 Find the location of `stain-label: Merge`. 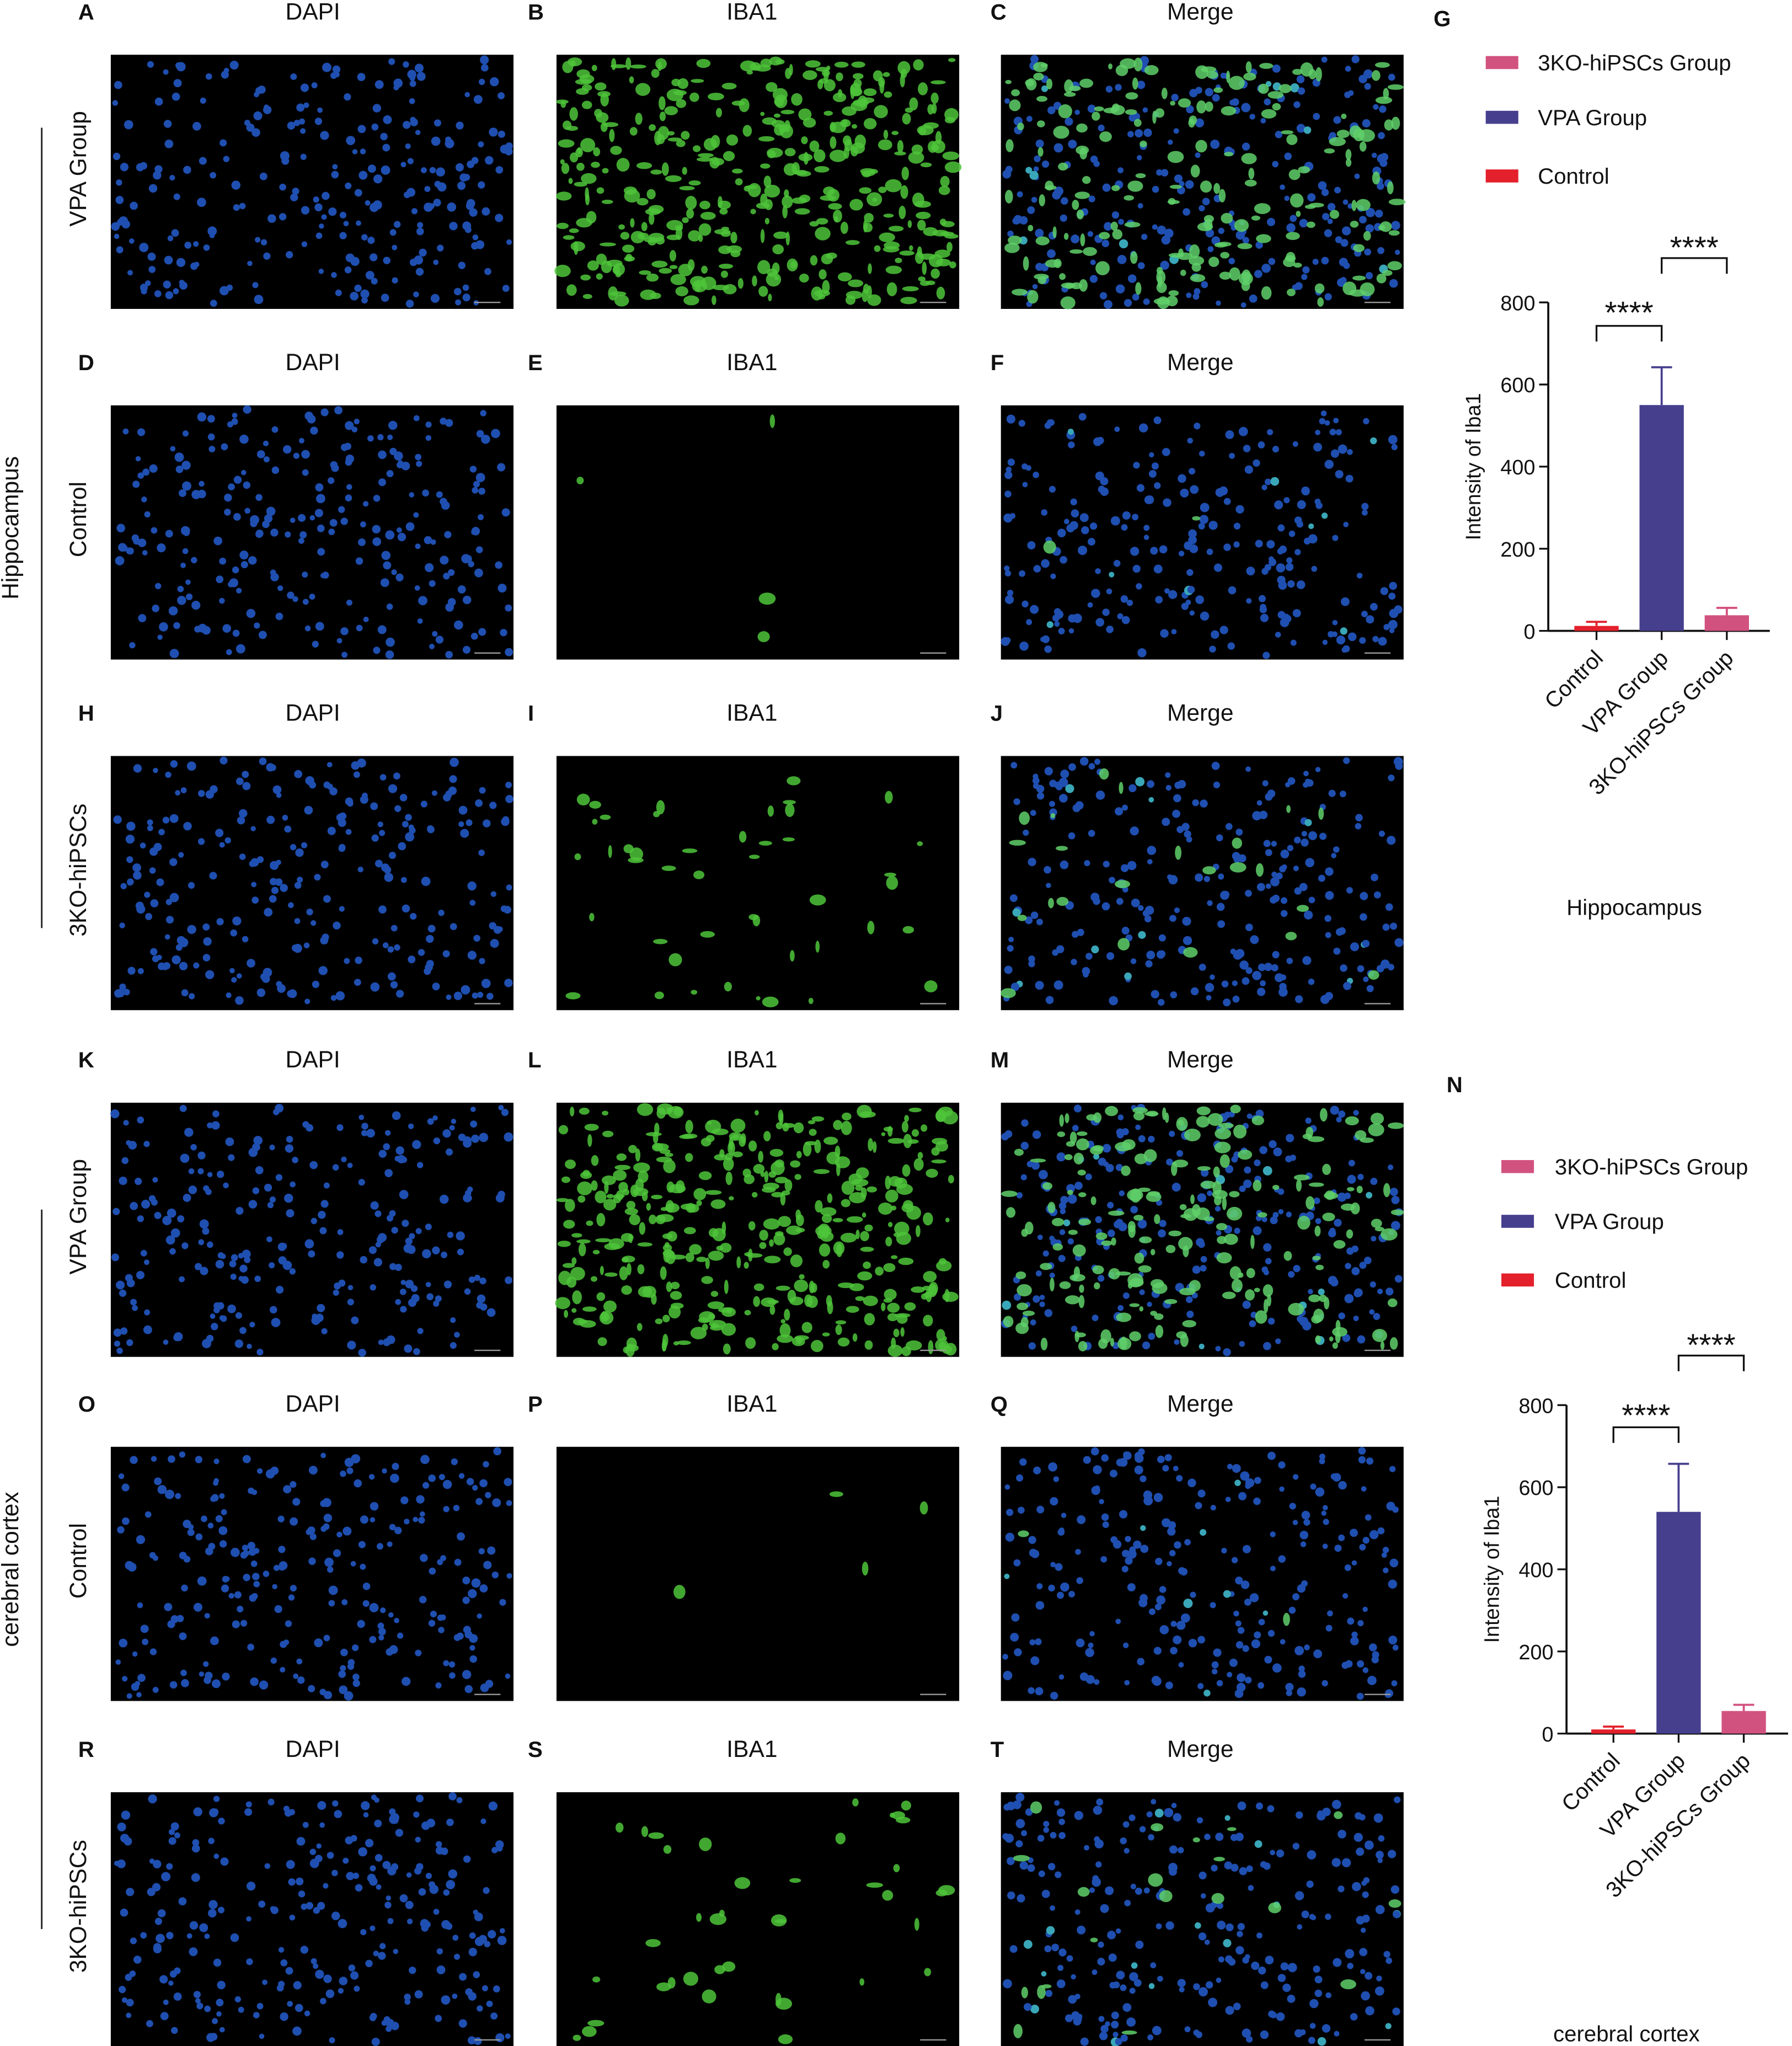

stain-label: Merge is located at coordinates (1200, 713).